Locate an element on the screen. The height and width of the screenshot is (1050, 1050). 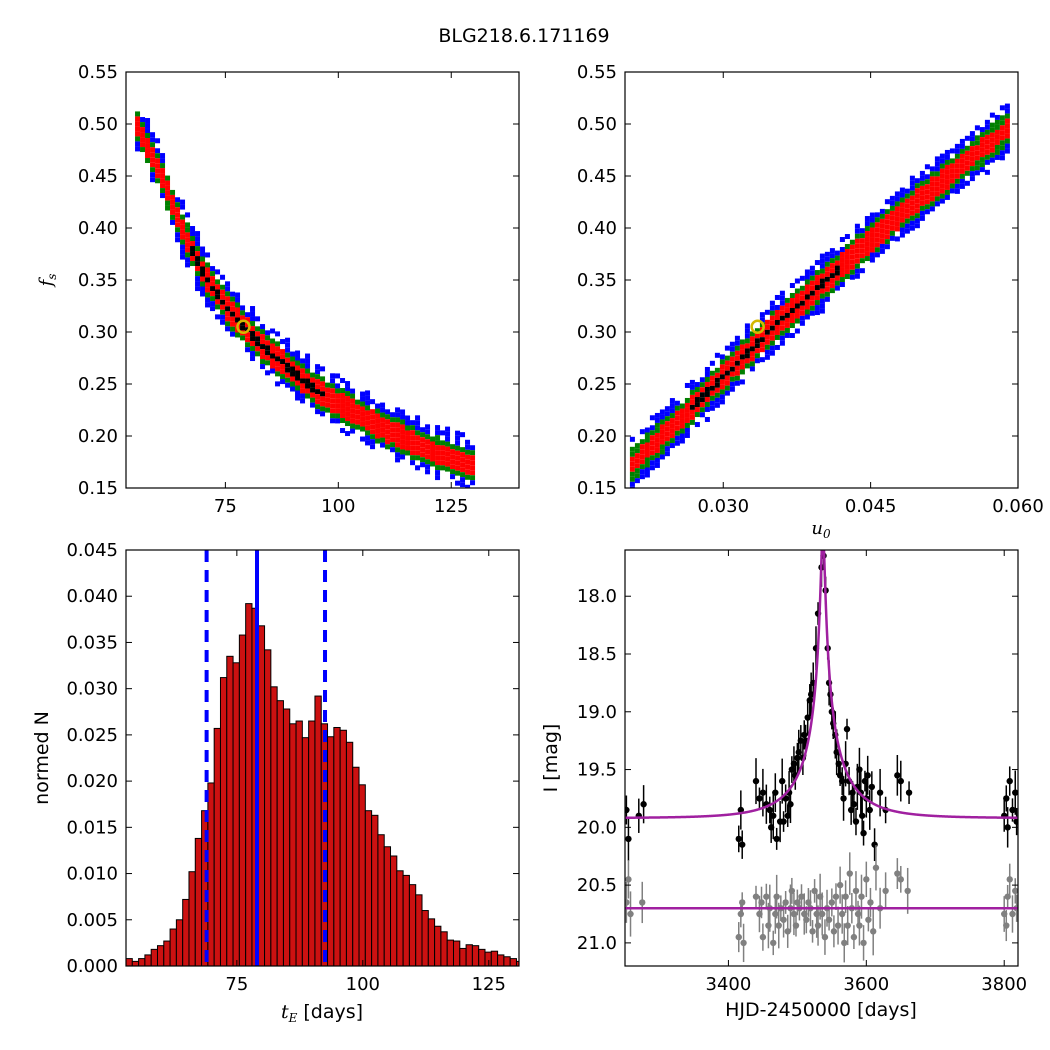
y-tick-label: 19.0 is located at coordinates (597, 712).